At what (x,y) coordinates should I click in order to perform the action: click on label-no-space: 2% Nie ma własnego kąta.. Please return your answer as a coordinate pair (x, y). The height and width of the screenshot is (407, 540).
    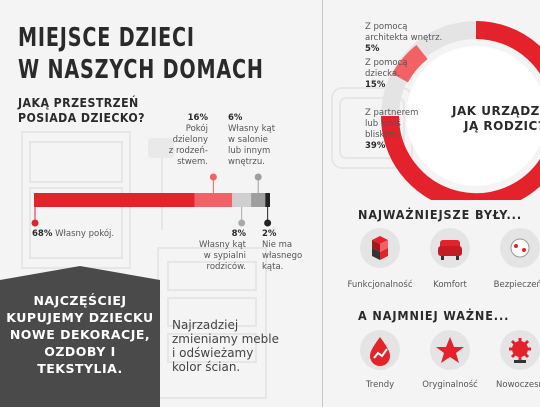
    Looking at the image, I should click on (282, 250).